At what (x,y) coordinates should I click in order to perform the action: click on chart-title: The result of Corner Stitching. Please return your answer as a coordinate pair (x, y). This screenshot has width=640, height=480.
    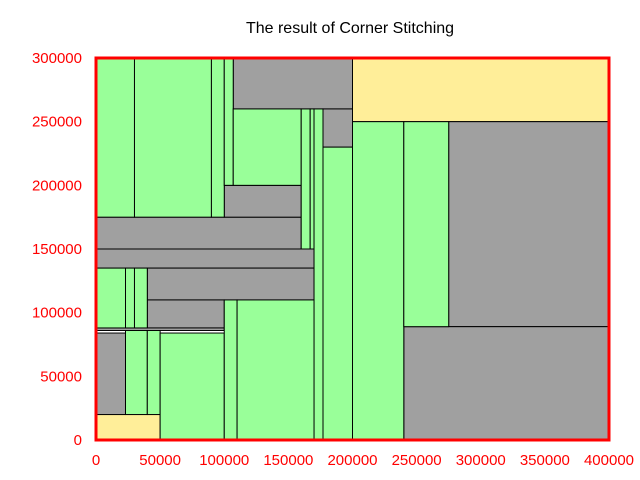
    Looking at the image, I should click on (350, 28).